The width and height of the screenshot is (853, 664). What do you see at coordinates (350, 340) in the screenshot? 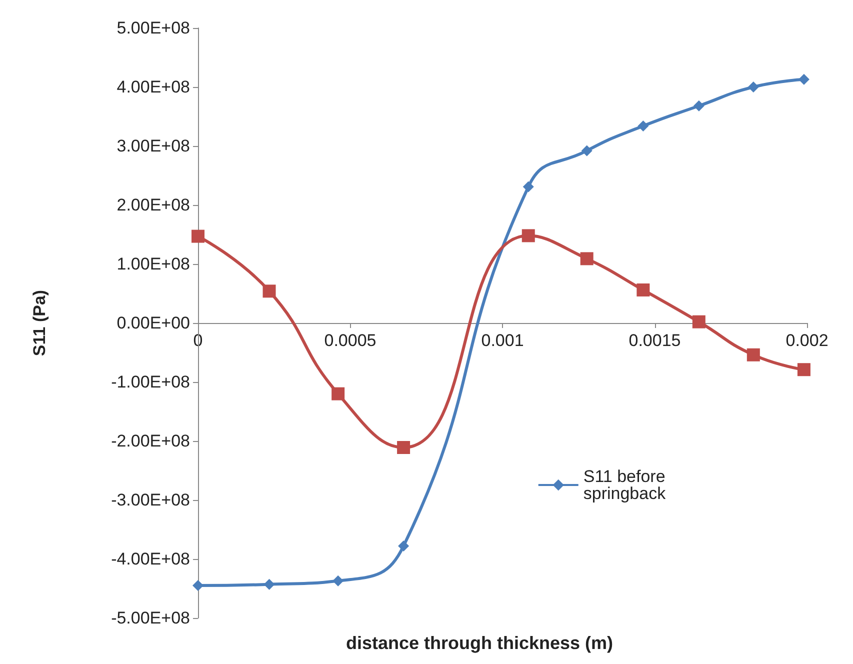
I see `x-tick-label: 0.0005` at bounding box center [350, 340].